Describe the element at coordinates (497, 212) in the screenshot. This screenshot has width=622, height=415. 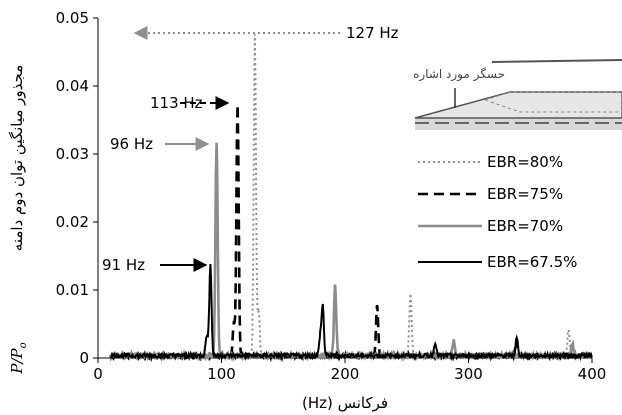
I see `legend: EBR=80% EBR=75% EBR=70% EBR=67.5%` at that location.